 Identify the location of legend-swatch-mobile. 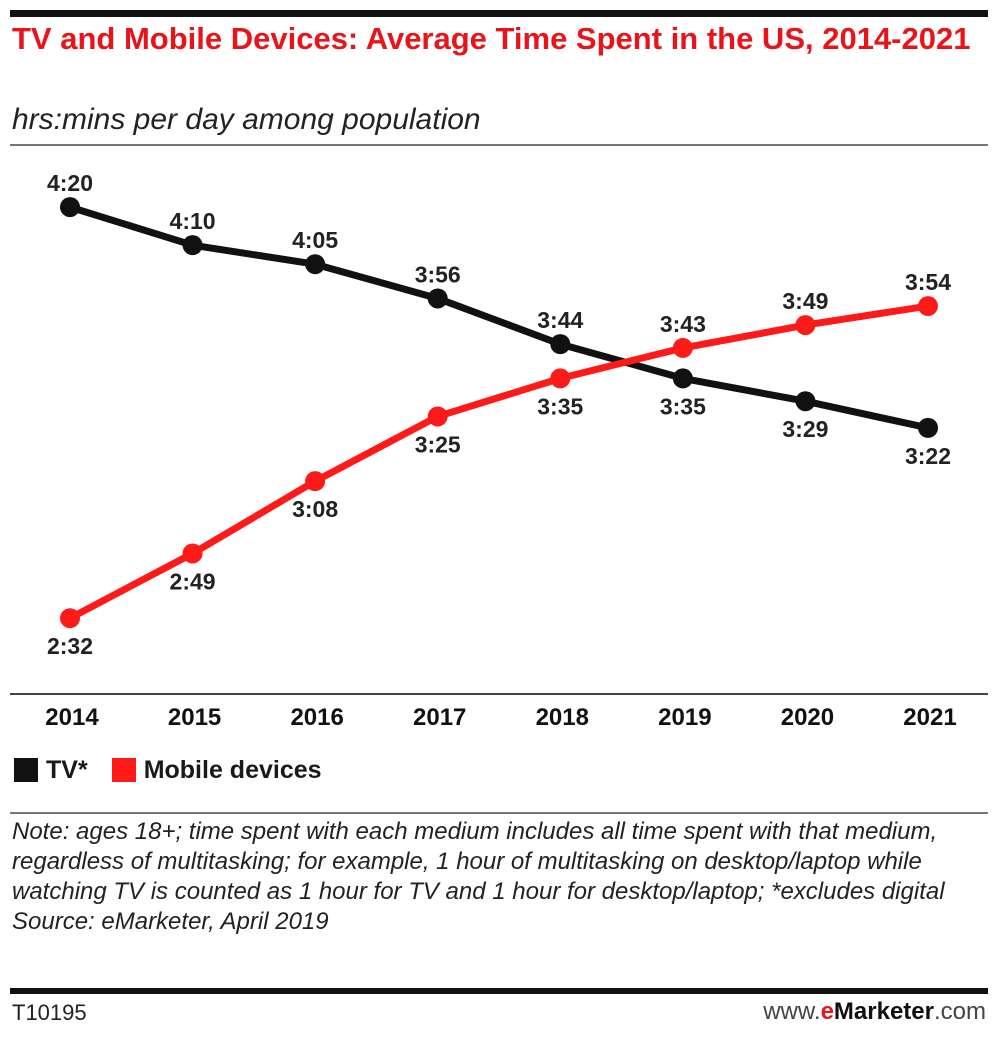
(123, 770).